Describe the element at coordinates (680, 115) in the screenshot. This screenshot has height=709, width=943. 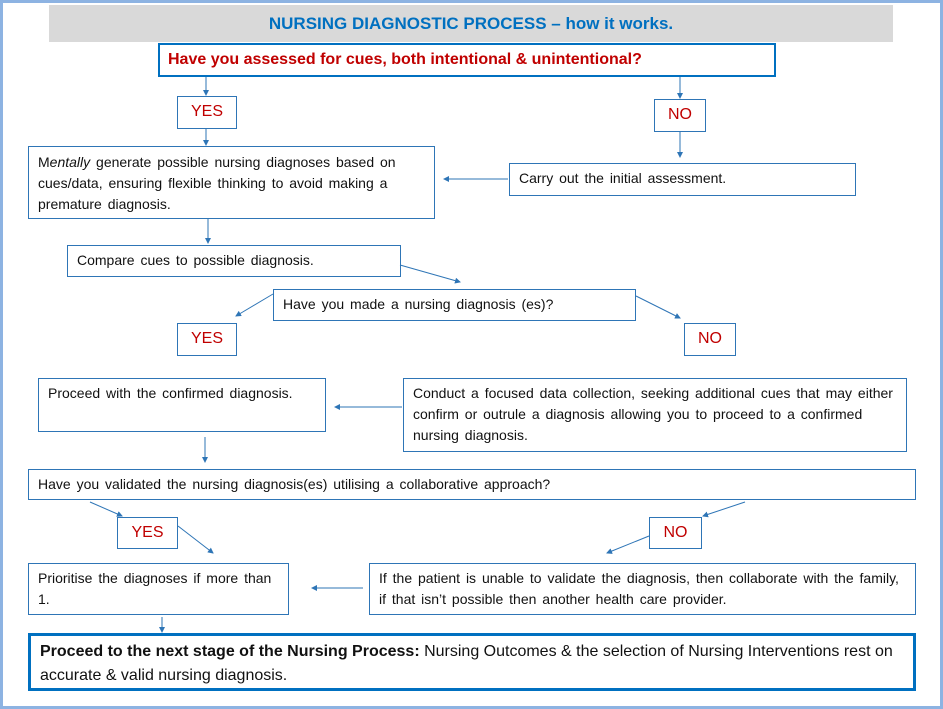
I see `no-label-1: NO` at that location.